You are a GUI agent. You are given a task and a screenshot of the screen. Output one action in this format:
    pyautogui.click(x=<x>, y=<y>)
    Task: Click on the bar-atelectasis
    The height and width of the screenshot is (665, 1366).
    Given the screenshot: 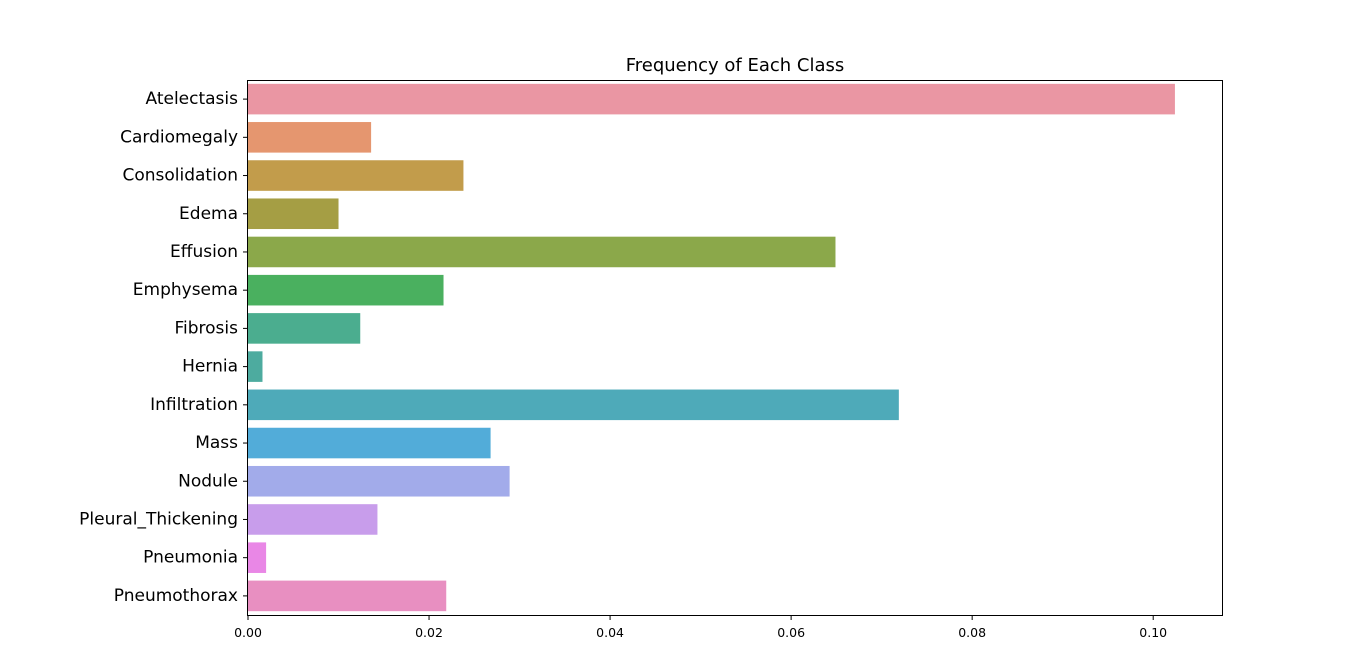 What is the action you would take?
    pyautogui.click(x=711, y=99)
    